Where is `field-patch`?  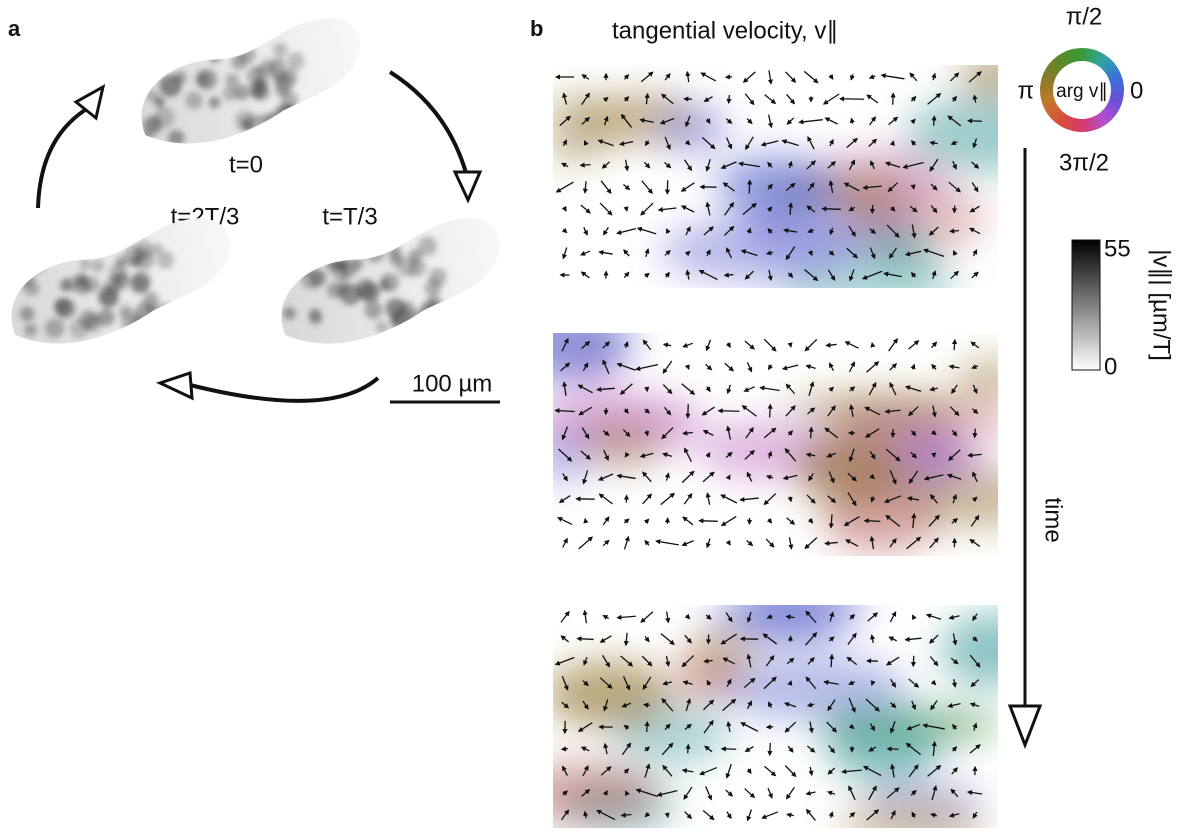
field-patch is located at coordinates (969, 650).